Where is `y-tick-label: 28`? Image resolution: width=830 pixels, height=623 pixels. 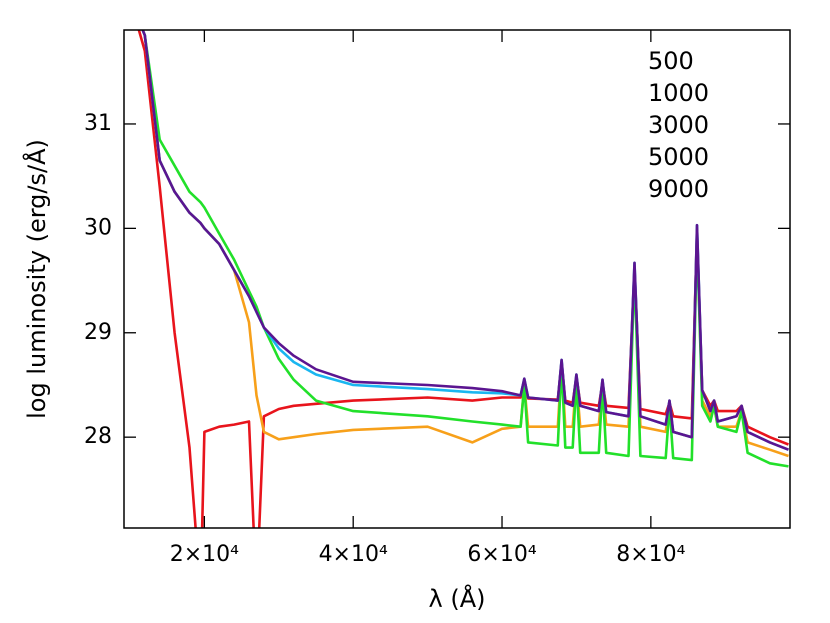 y-tick-label: 28 is located at coordinates (98, 436).